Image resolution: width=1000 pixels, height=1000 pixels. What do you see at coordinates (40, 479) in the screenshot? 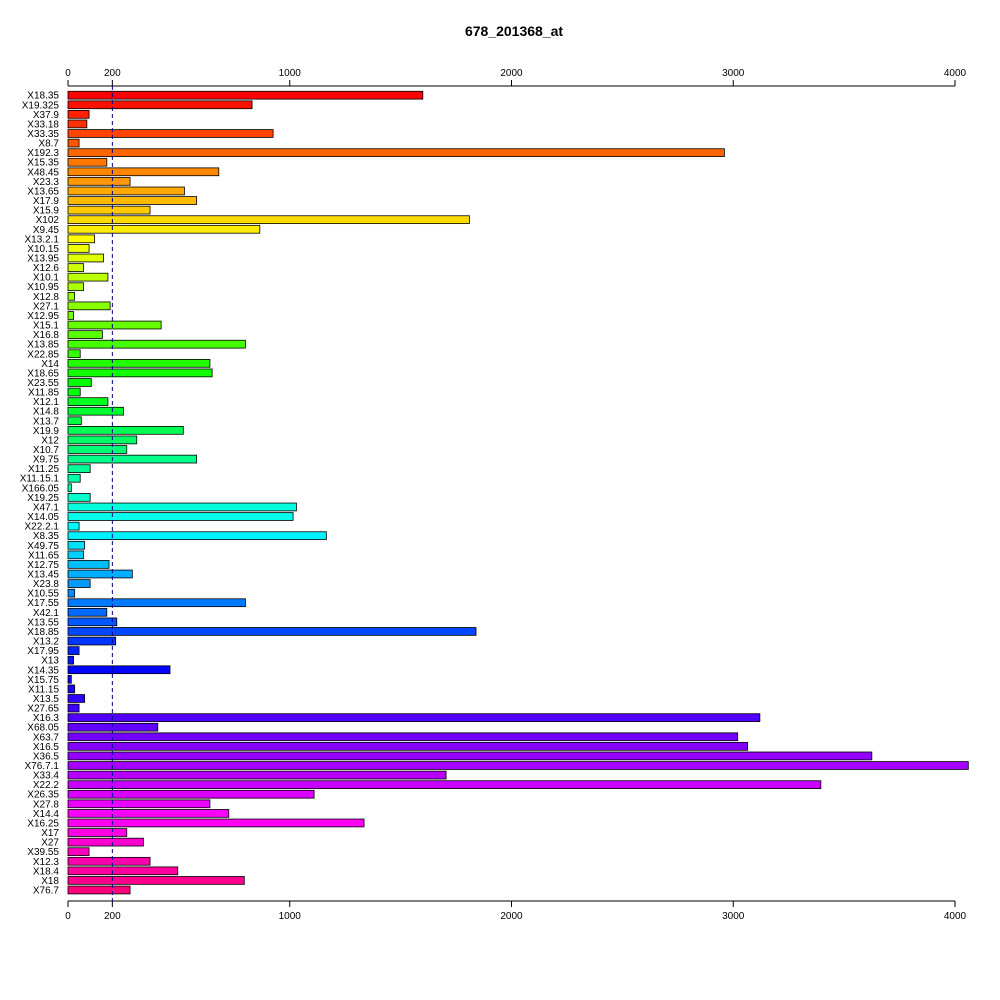
I see `category-label: X11.15.1` at bounding box center [40, 479].